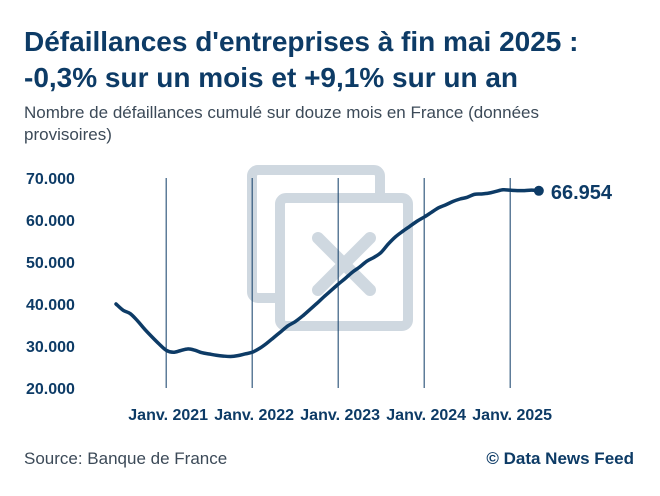 The image size is (660, 496). Describe the element at coordinates (582, 193) in the screenshot. I see `end-value-label: 66.954` at that location.